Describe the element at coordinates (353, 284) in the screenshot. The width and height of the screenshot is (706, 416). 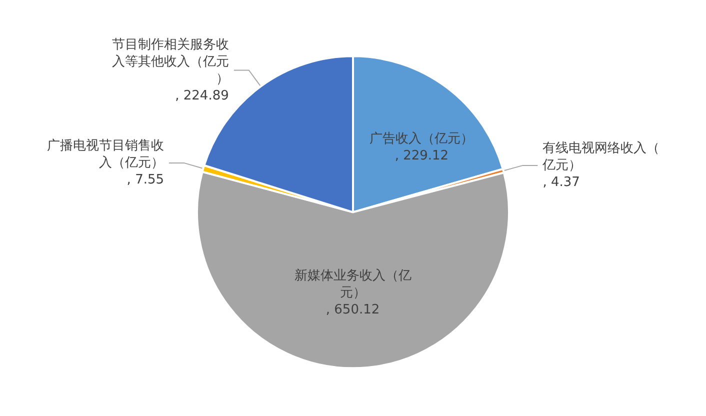
I see `slice-label: 新媒体业务收入（亿元）` at that location.